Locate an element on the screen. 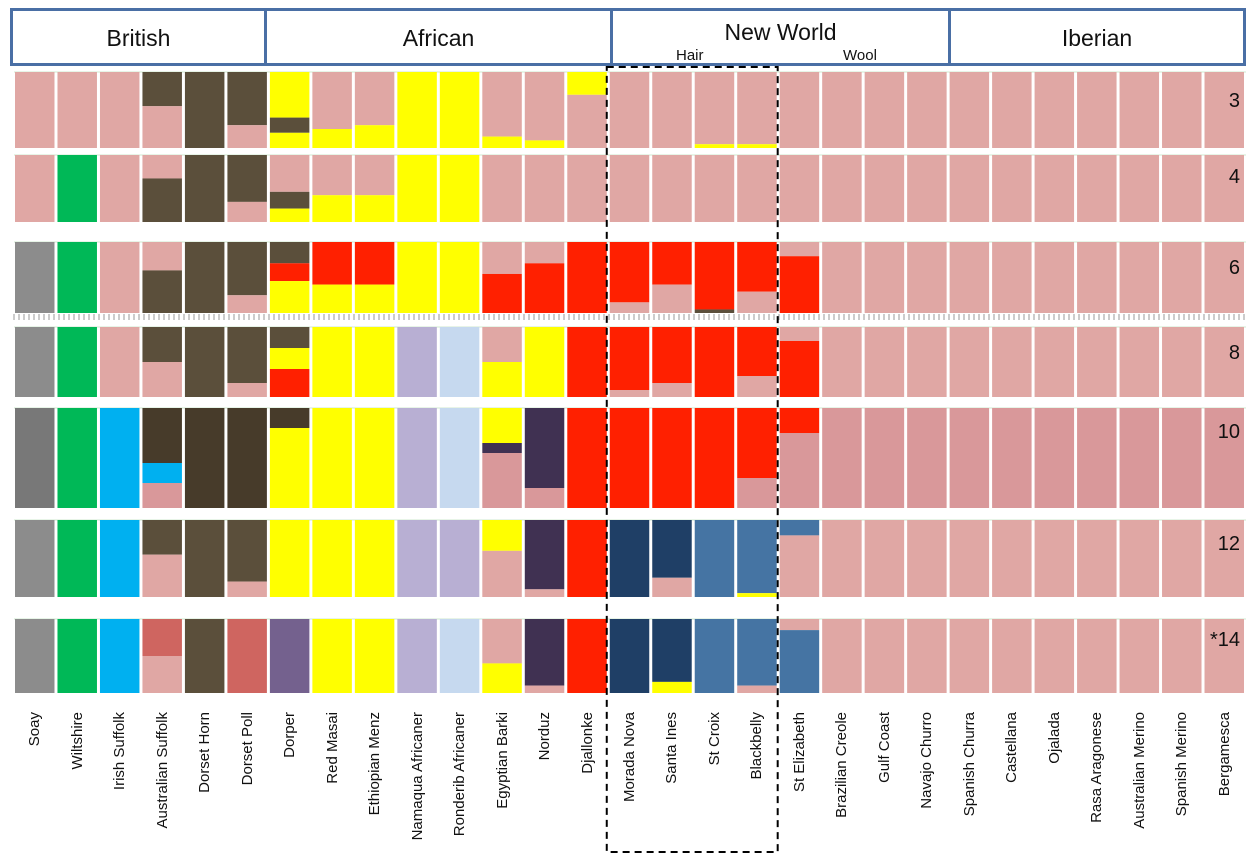  bar-ethiopian-menz-k14 is located at coordinates (374, 656).